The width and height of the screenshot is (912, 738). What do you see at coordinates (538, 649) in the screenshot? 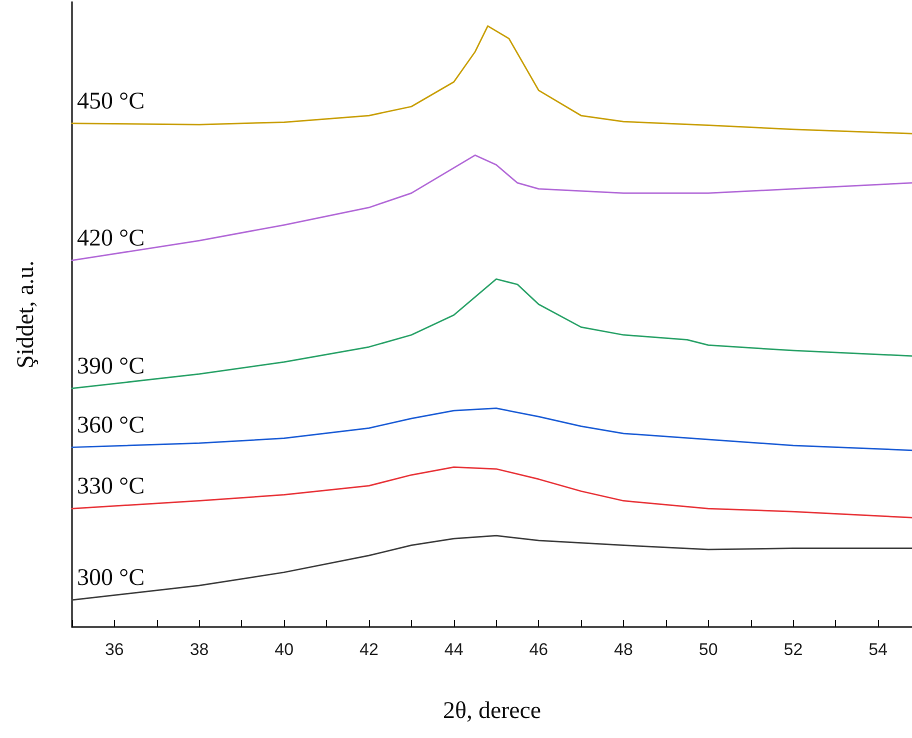
I see `x-tick-label: 46` at bounding box center [538, 649].